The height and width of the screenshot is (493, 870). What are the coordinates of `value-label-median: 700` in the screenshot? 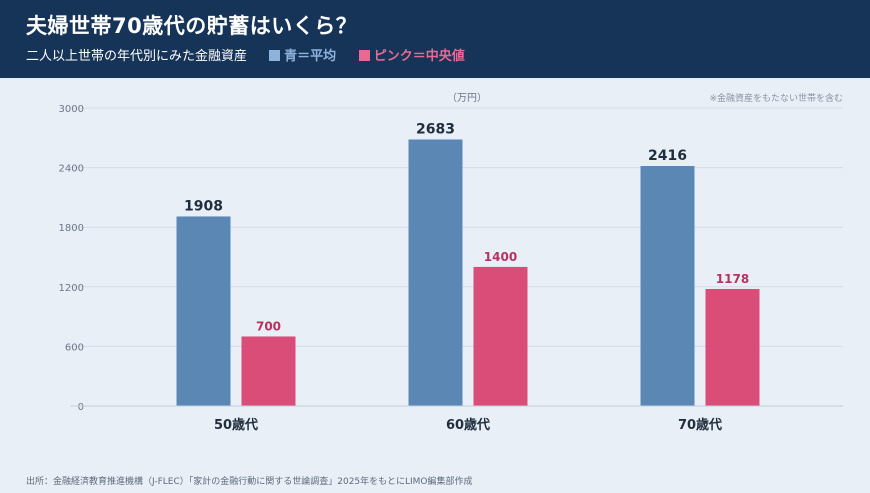 It's located at (268, 326).